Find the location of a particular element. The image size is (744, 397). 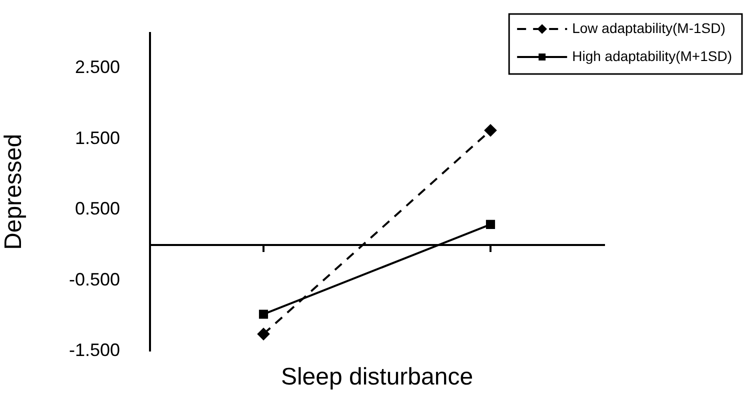

y-tick-label: 1.500 is located at coordinates (97, 138).